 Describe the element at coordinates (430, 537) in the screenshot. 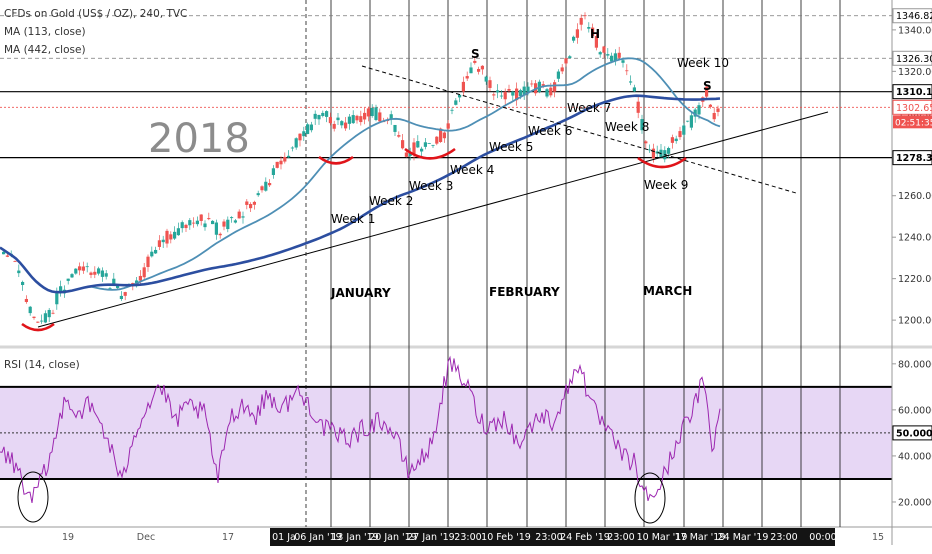

I see `time-label-8: 27 Jan '19` at that location.